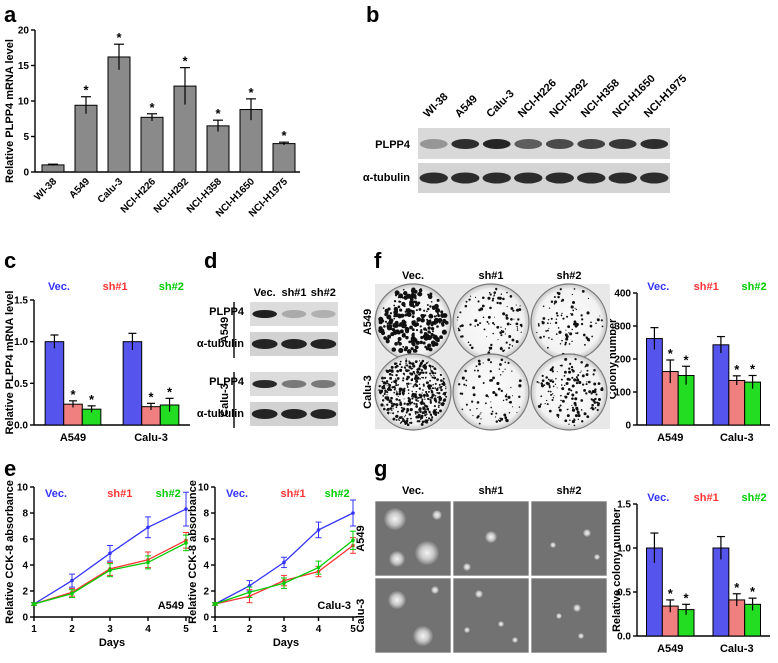  Describe the element at coordinates (111, 191) in the screenshot. I see `x-tick-label: Calu-3` at that location.